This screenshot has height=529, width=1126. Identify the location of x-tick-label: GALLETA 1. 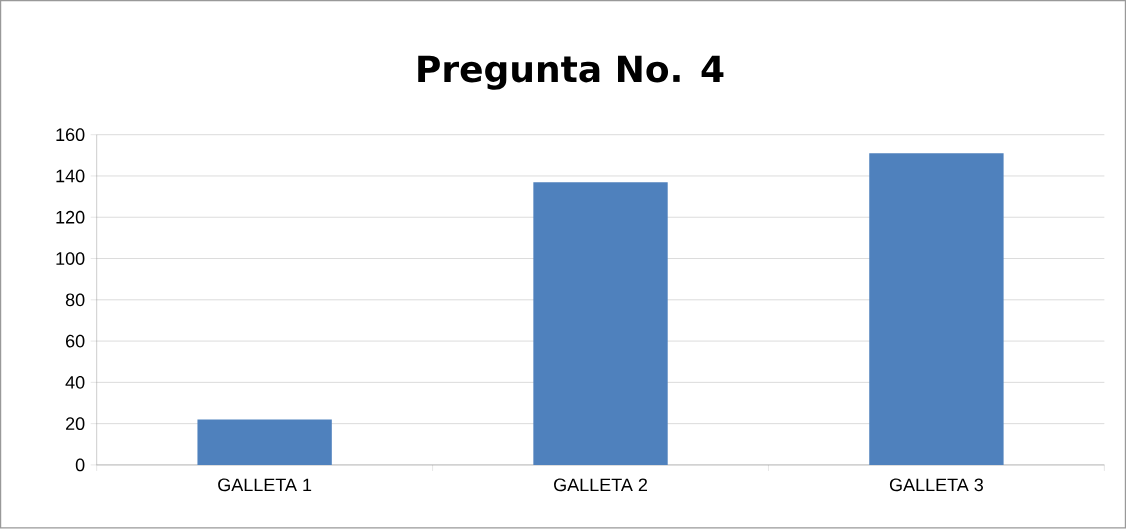
(265, 485).